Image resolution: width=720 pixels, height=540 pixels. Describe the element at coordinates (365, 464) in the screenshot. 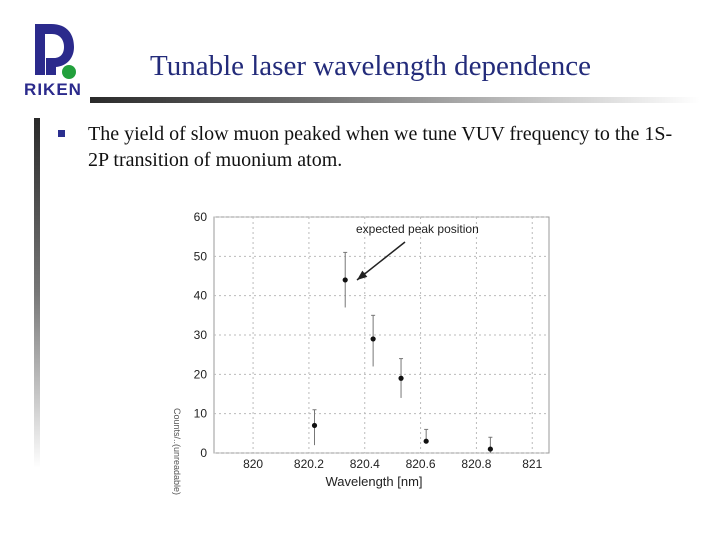

I see `x-tick-label: 820.4` at that location.